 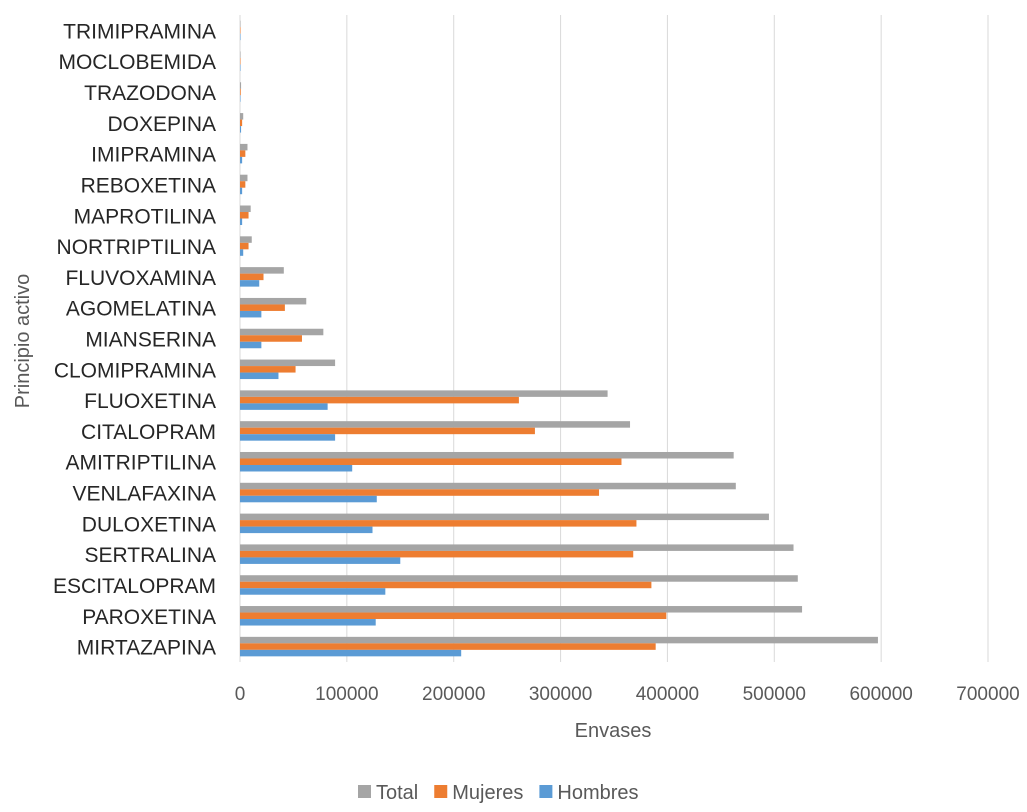 I want to click on category-label: MOCLOBEMIDA, so click(x=137, y=62).